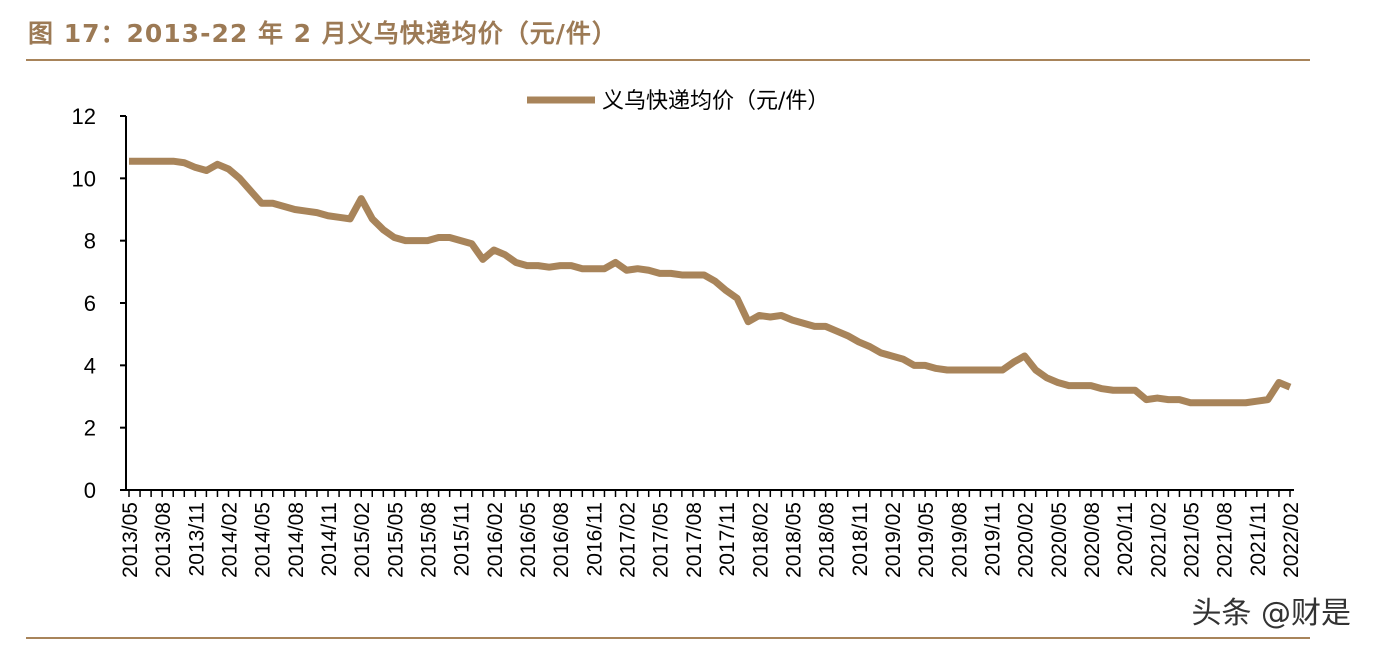 The image size is (1373, 653). Describe the element at coordinates (860, 539) in the screenshot. I see `x-tick-label: 2018/11` at that location.